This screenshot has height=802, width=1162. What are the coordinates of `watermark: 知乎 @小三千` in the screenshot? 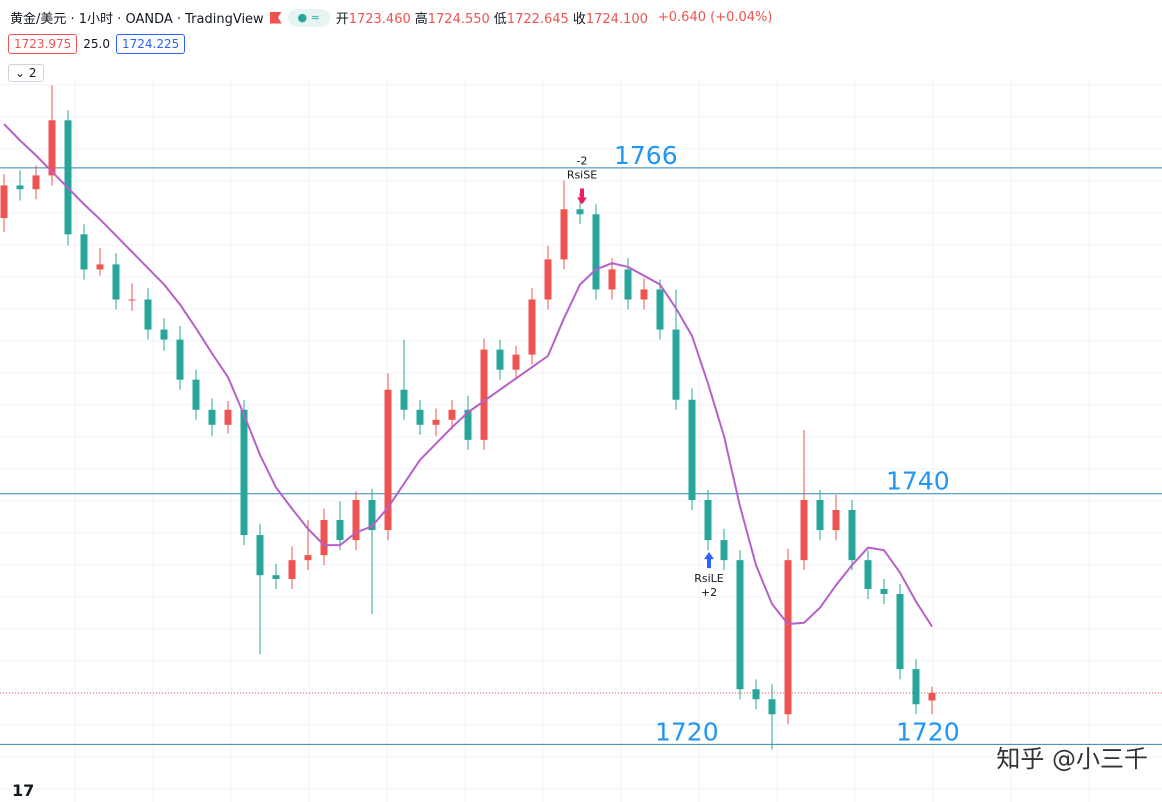 It's located at (1072, 759).